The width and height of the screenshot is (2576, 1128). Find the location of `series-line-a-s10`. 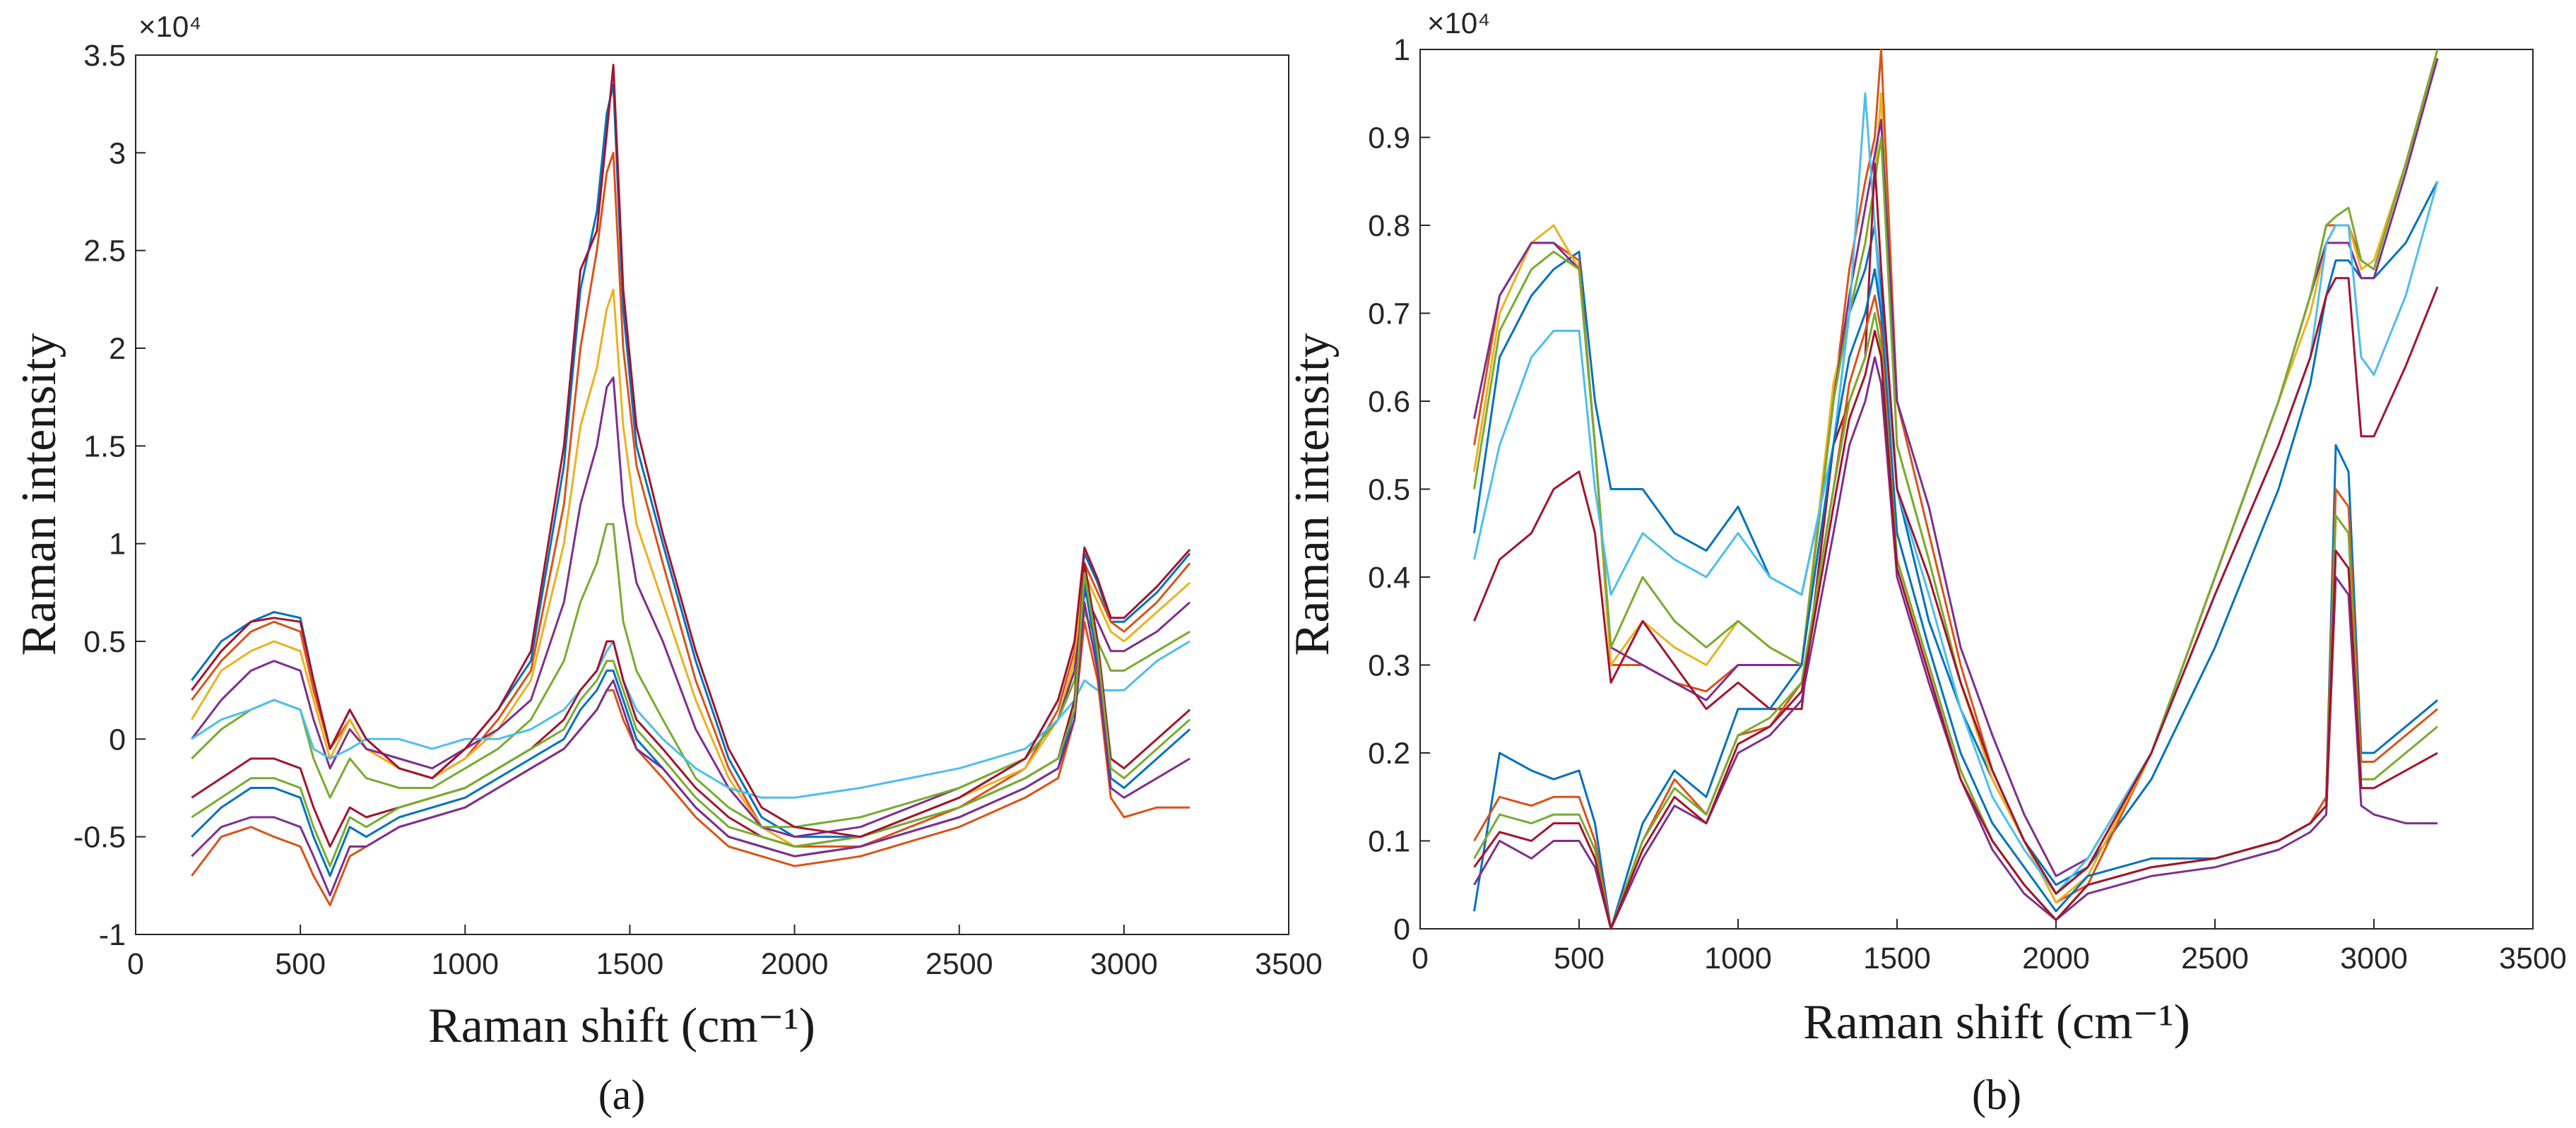

series-line-a-s10 is located at coordinates (690, 749).